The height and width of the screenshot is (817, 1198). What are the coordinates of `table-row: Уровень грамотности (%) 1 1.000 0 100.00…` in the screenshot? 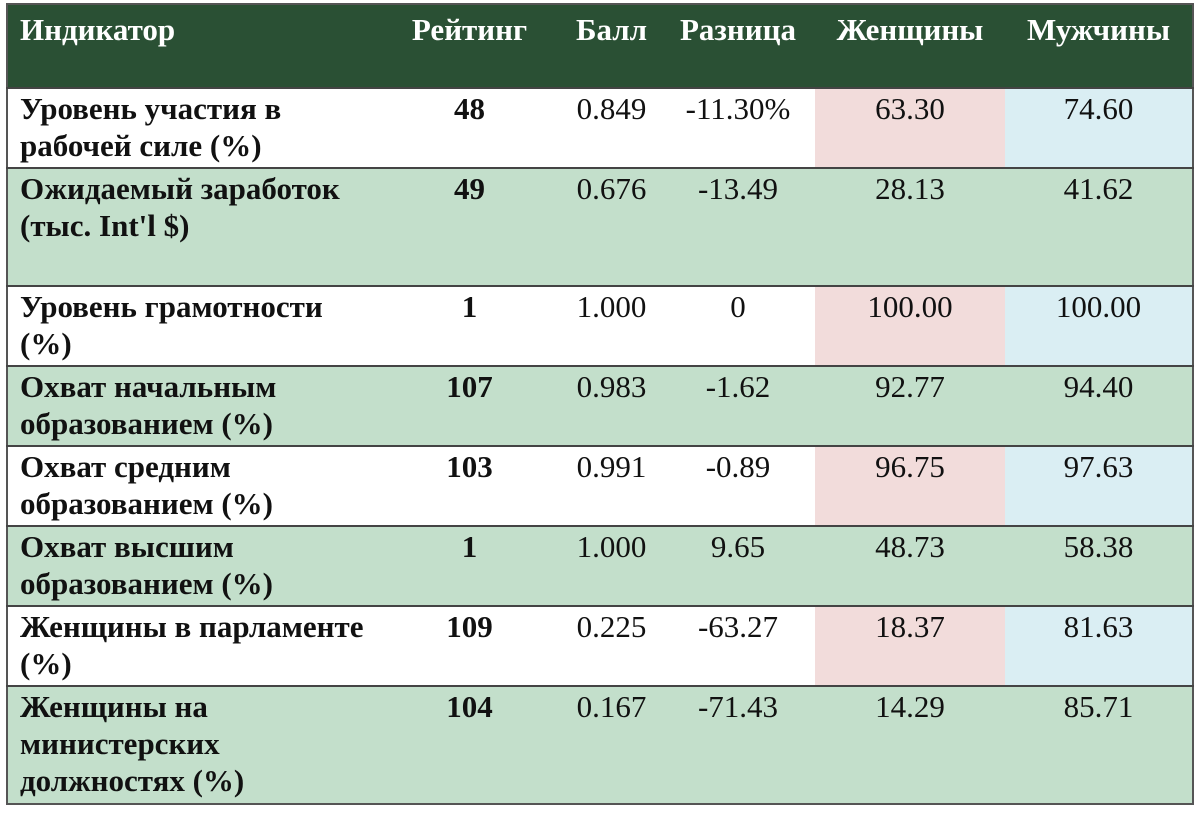 It's located at (600, 325).